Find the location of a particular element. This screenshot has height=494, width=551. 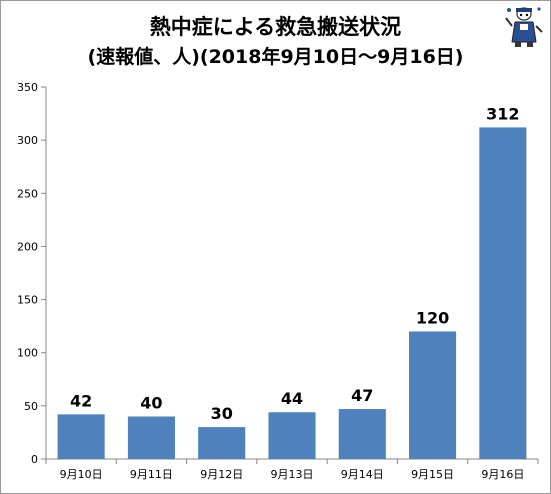

y-tick-label: 0 is located at coordinates (34, 459).